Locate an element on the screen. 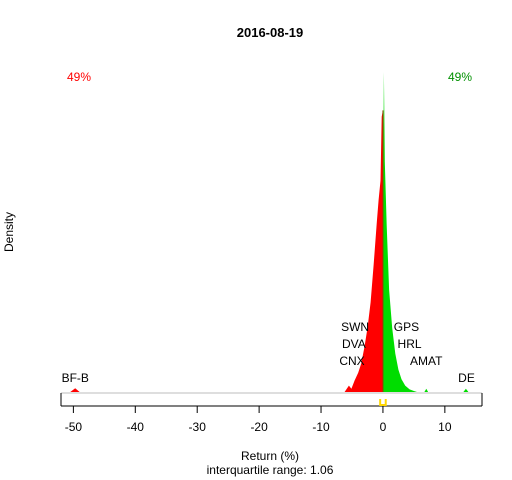 Image resolution: width=512 pixels, height=480 pixels. ticker-label: CNX is located at coordinates (351, 361).